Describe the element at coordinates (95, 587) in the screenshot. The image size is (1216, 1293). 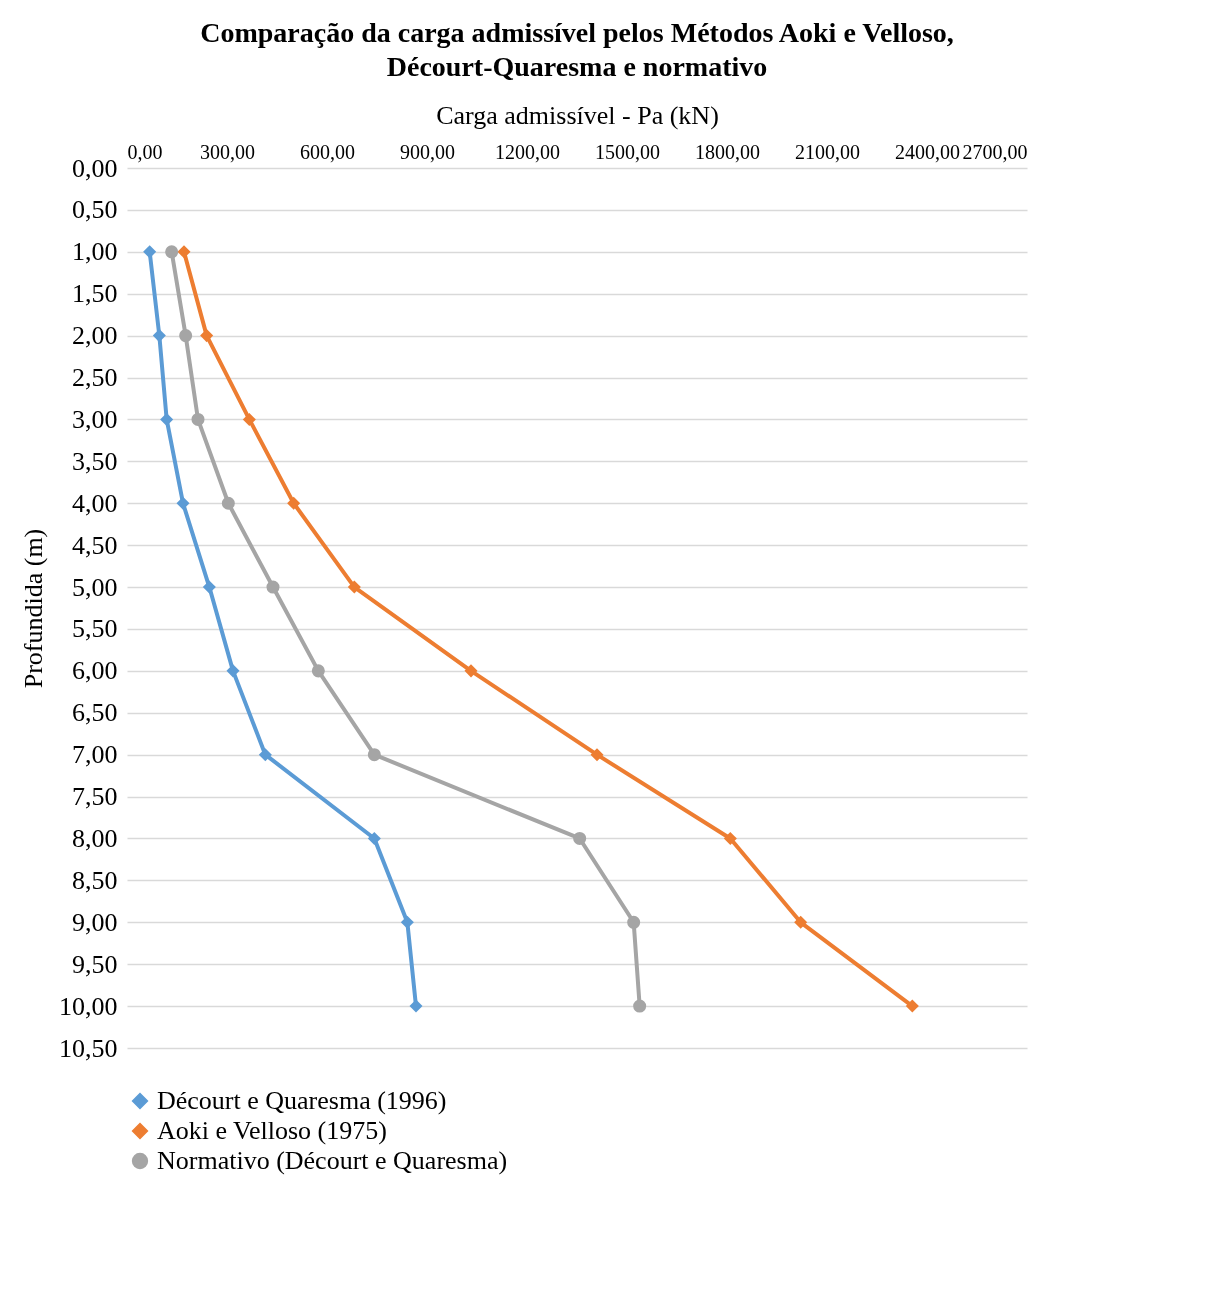
I see `y-tick-label: 5,00` at that location.